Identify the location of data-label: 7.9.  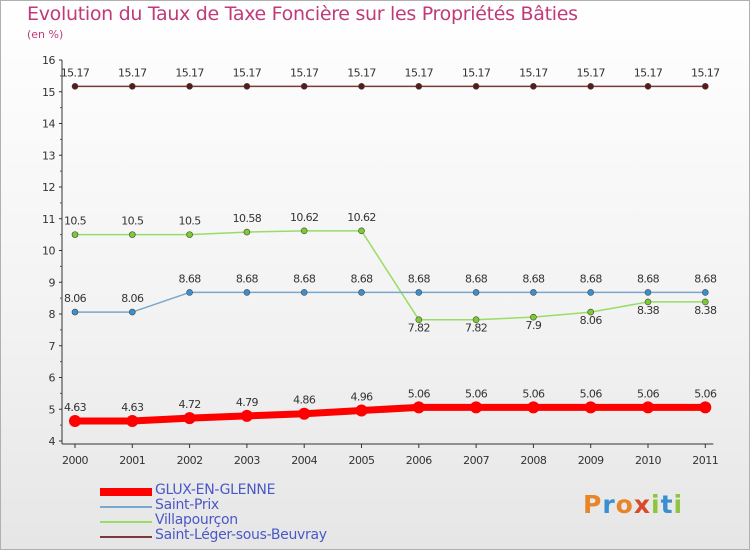
(534, 325).